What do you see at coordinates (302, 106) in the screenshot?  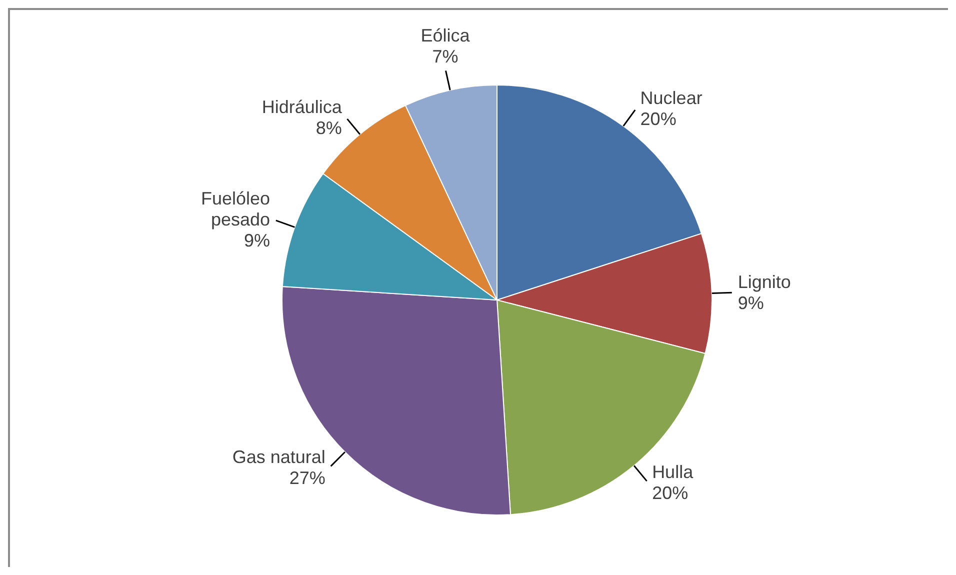 I see `slice-label: Hidráulica` at bounding box center [302, 106].